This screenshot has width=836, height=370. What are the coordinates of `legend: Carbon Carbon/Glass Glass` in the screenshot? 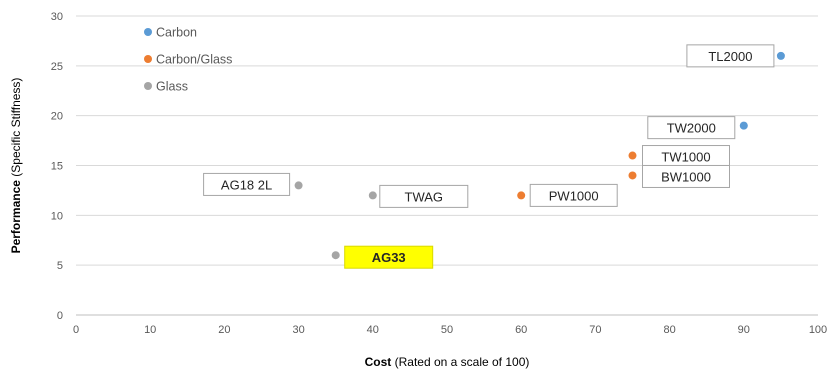 It's located at (188, 60).